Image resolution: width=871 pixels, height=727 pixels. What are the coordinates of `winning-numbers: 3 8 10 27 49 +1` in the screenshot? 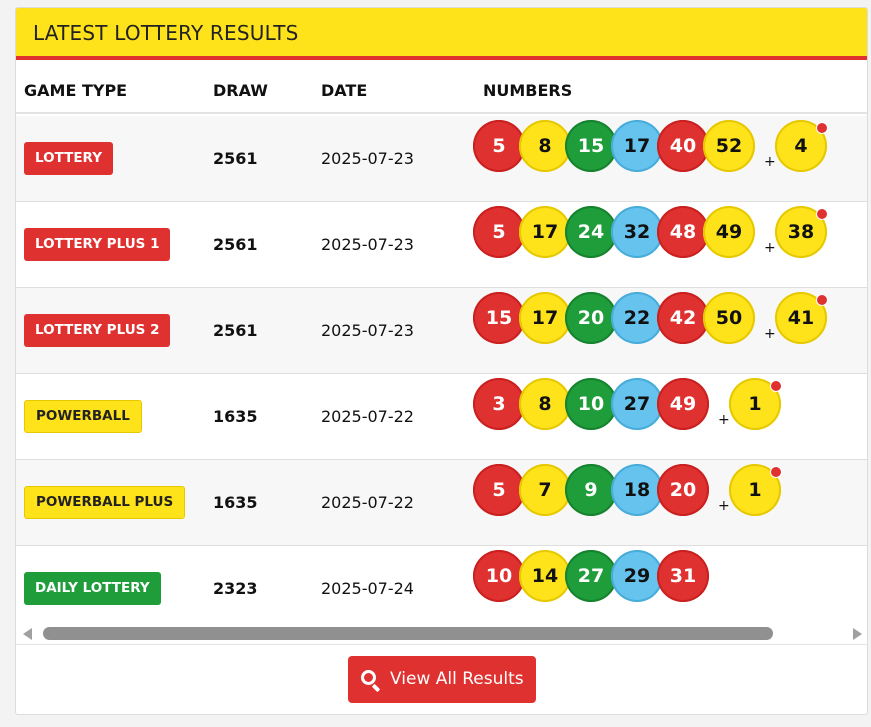 It's located at (668, 405).